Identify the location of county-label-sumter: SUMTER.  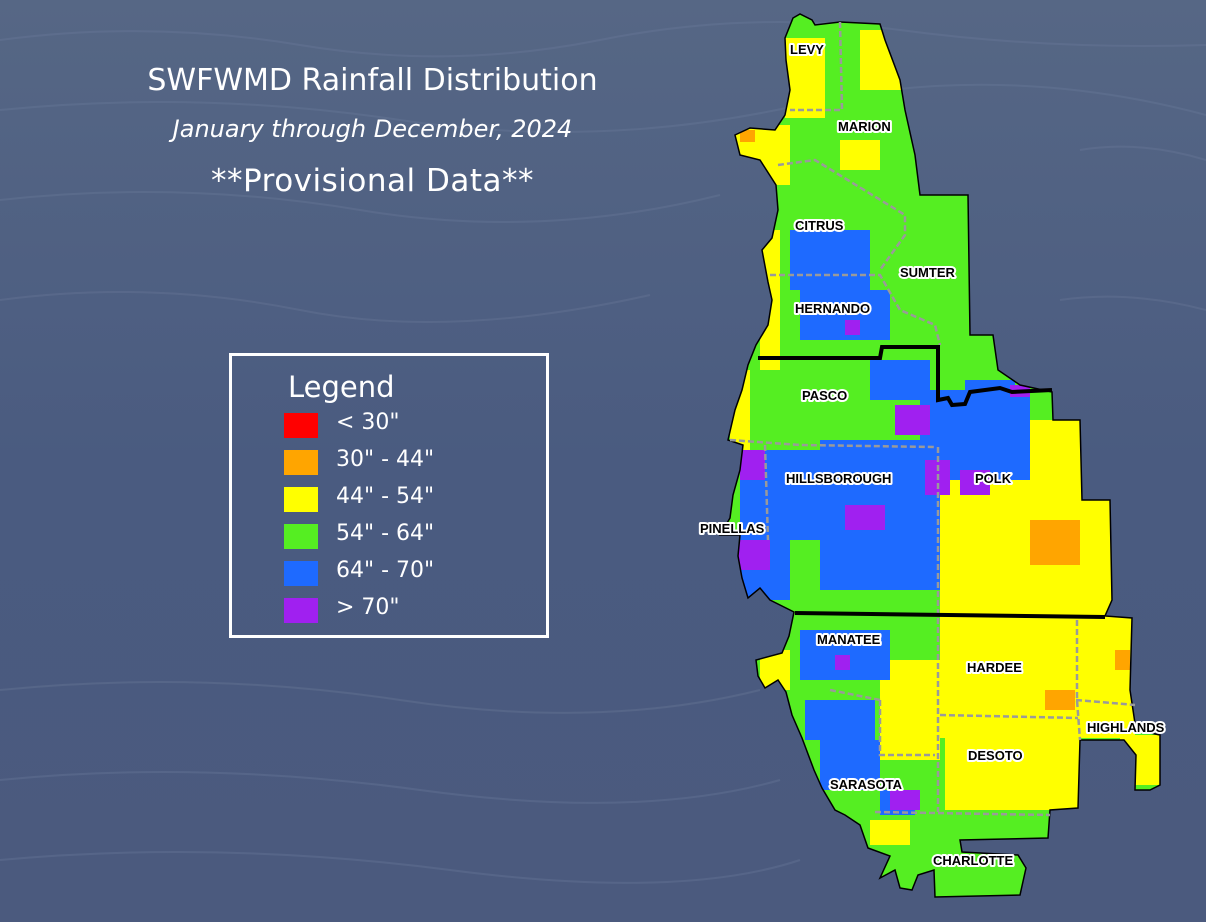
(928, 272).